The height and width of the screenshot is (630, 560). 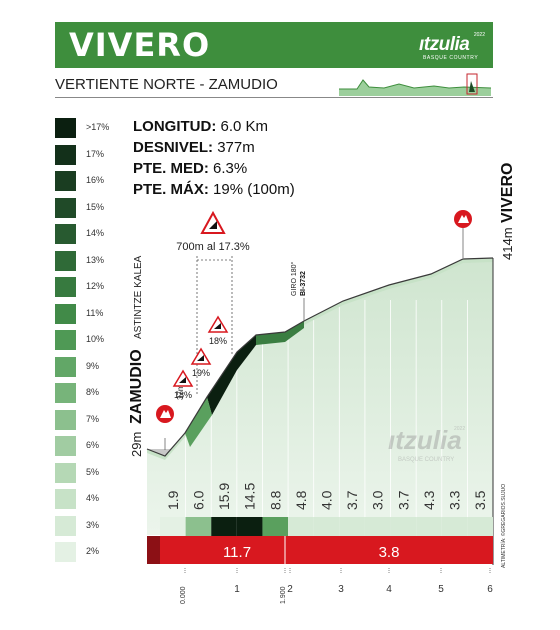 What do you see at coordinates (341, 589) in the screenshot?
I see `km-axis-label: 3` at bounding box center [341, 589].